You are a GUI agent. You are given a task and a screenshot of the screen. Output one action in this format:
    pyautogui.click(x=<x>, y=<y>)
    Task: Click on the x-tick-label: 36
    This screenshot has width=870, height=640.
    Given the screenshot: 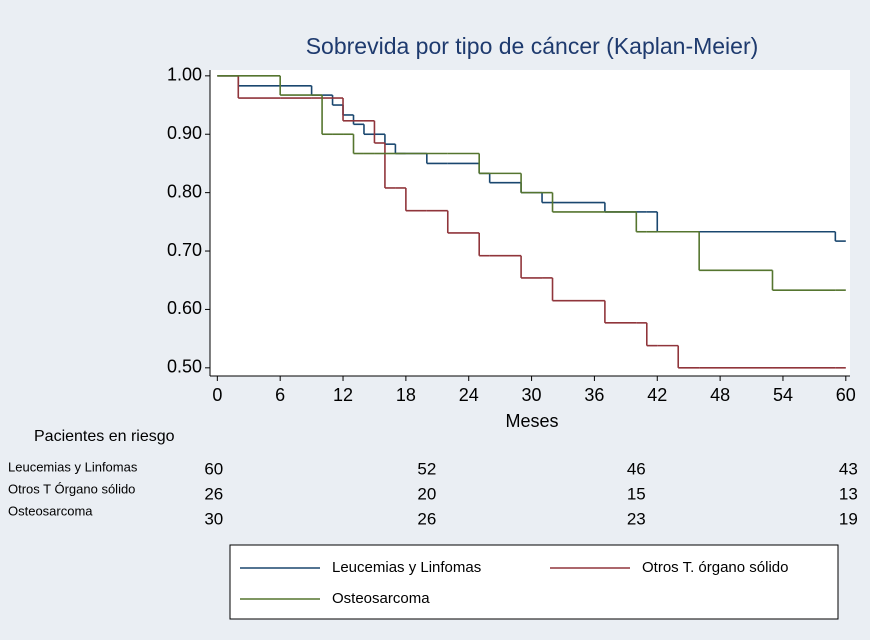 What is the action you would take?
    pyautogui.click(x=594, y=395)
    